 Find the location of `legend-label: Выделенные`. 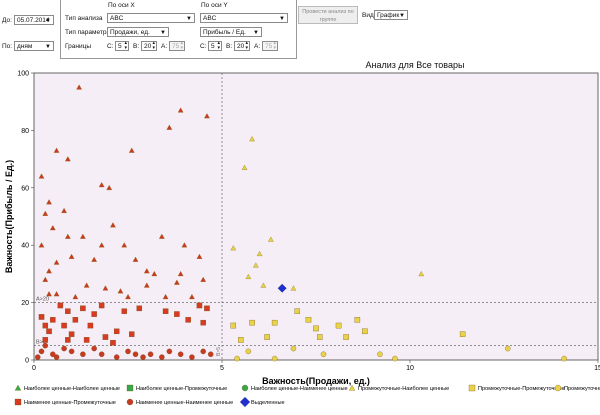

legend-label: Выделенные is located at coordinates (268, 403).